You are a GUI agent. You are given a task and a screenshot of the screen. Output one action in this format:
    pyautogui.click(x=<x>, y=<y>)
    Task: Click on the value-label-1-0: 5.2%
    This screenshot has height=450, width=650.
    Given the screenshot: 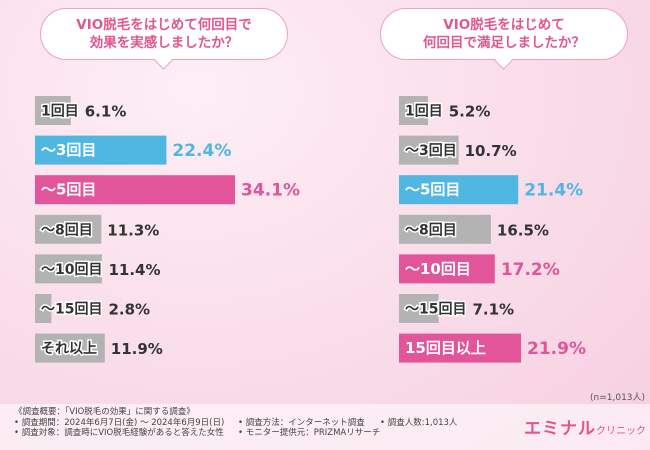 What is the action you would take?
    pyautogui.click(x=470, y=112)
    